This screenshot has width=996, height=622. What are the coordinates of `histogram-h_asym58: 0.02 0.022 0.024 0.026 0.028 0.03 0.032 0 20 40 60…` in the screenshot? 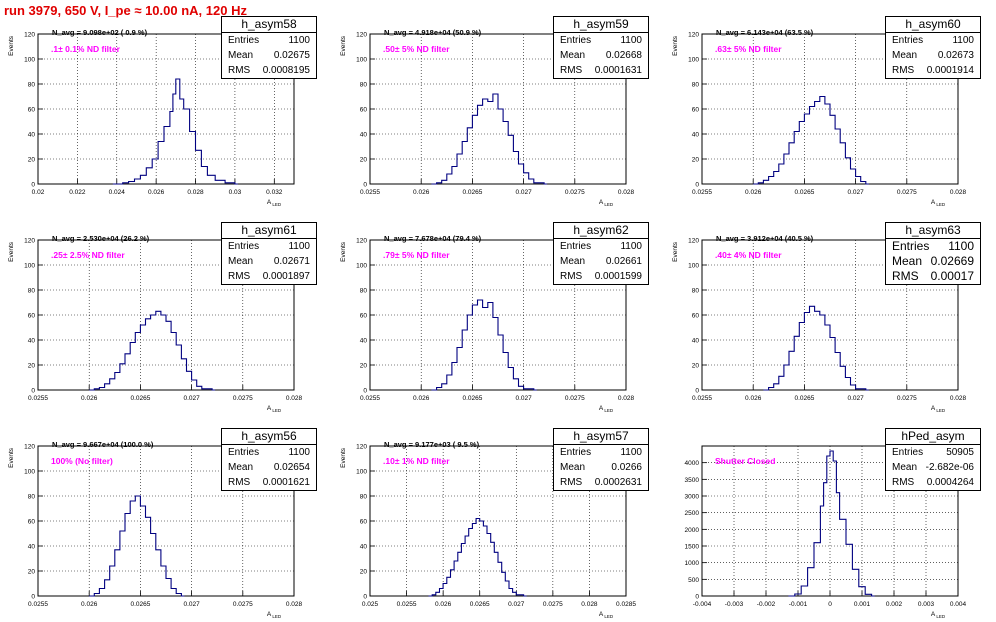 It's located at (158, 109).